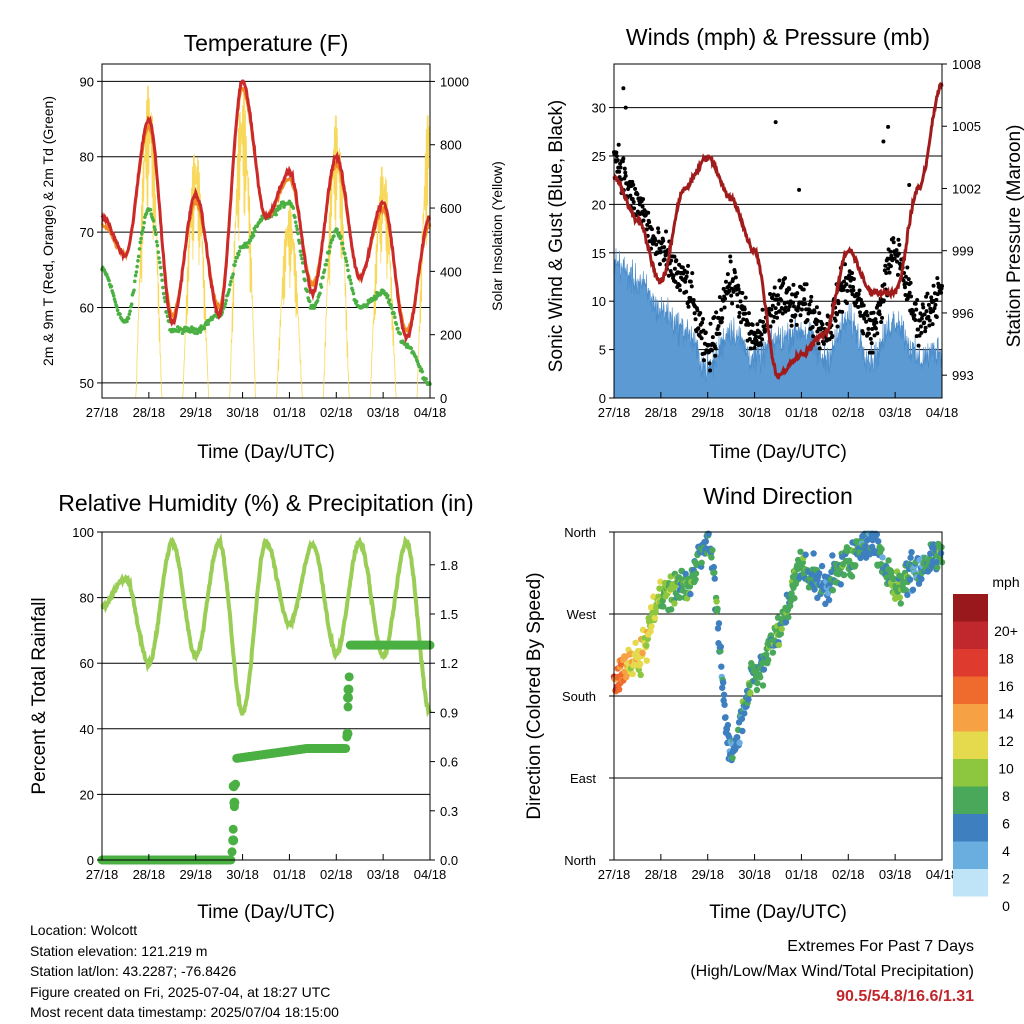 This screenshot has width=1024, height=1024. I want to click on x-tick-label: 29/18, so click(707, 412).